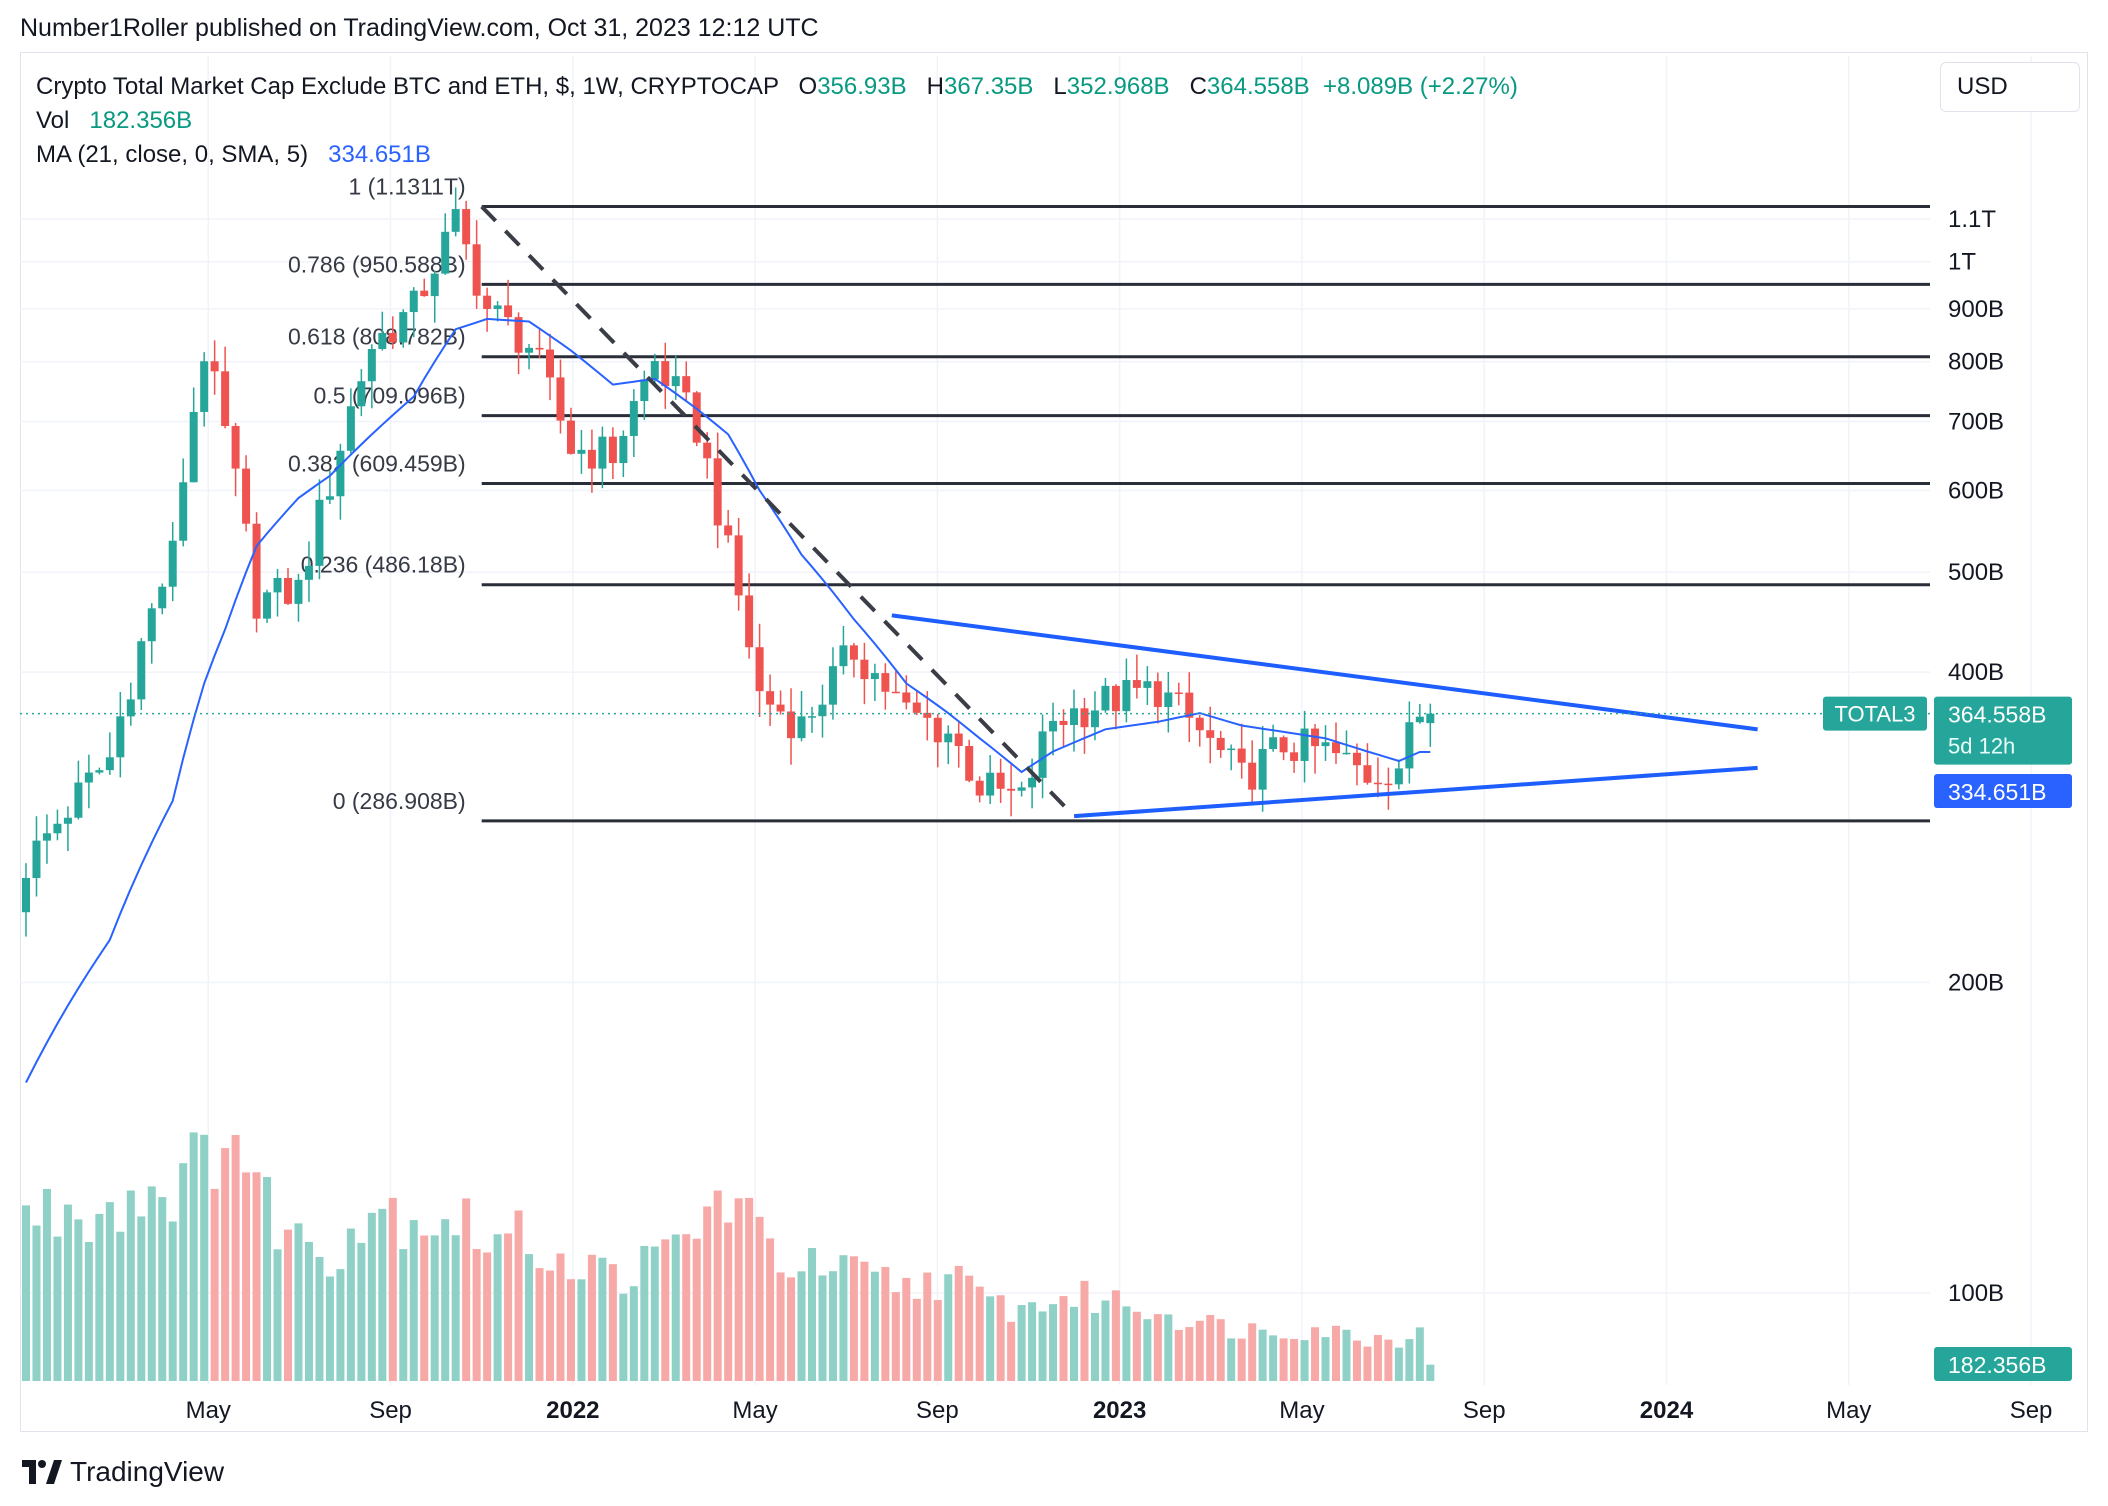 This screenshot has height=1506, width=2108. What do you see at coordinates (1258, 86) in the screenshot?
I see `legend-close: 364.558B` at bounding box center [1258, 86].